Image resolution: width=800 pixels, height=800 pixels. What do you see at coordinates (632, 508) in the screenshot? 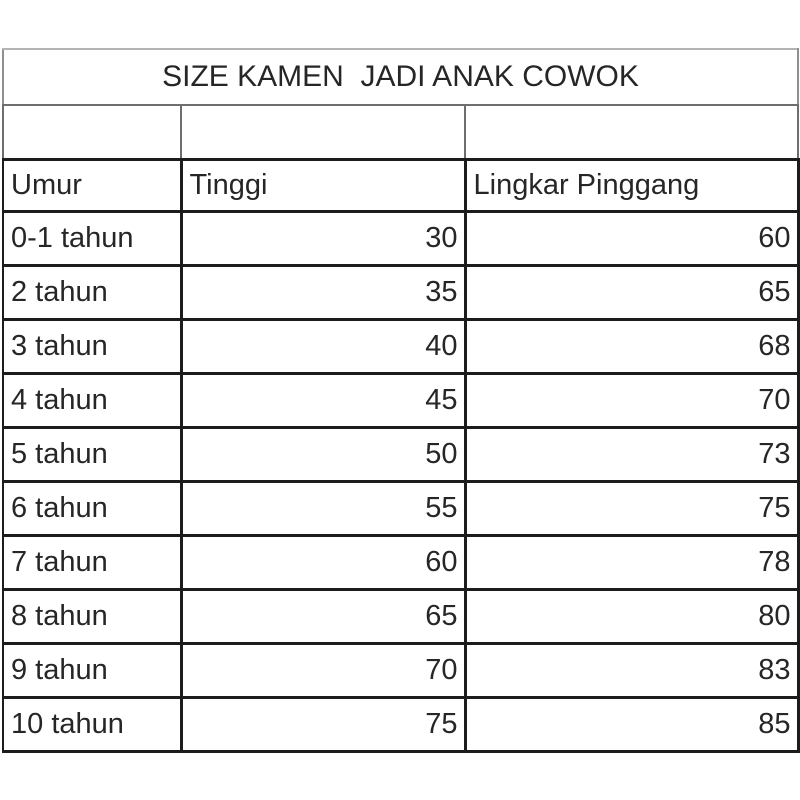
I see `lingkar-pinggang-cell: 75` at bounding box center [632, 508].